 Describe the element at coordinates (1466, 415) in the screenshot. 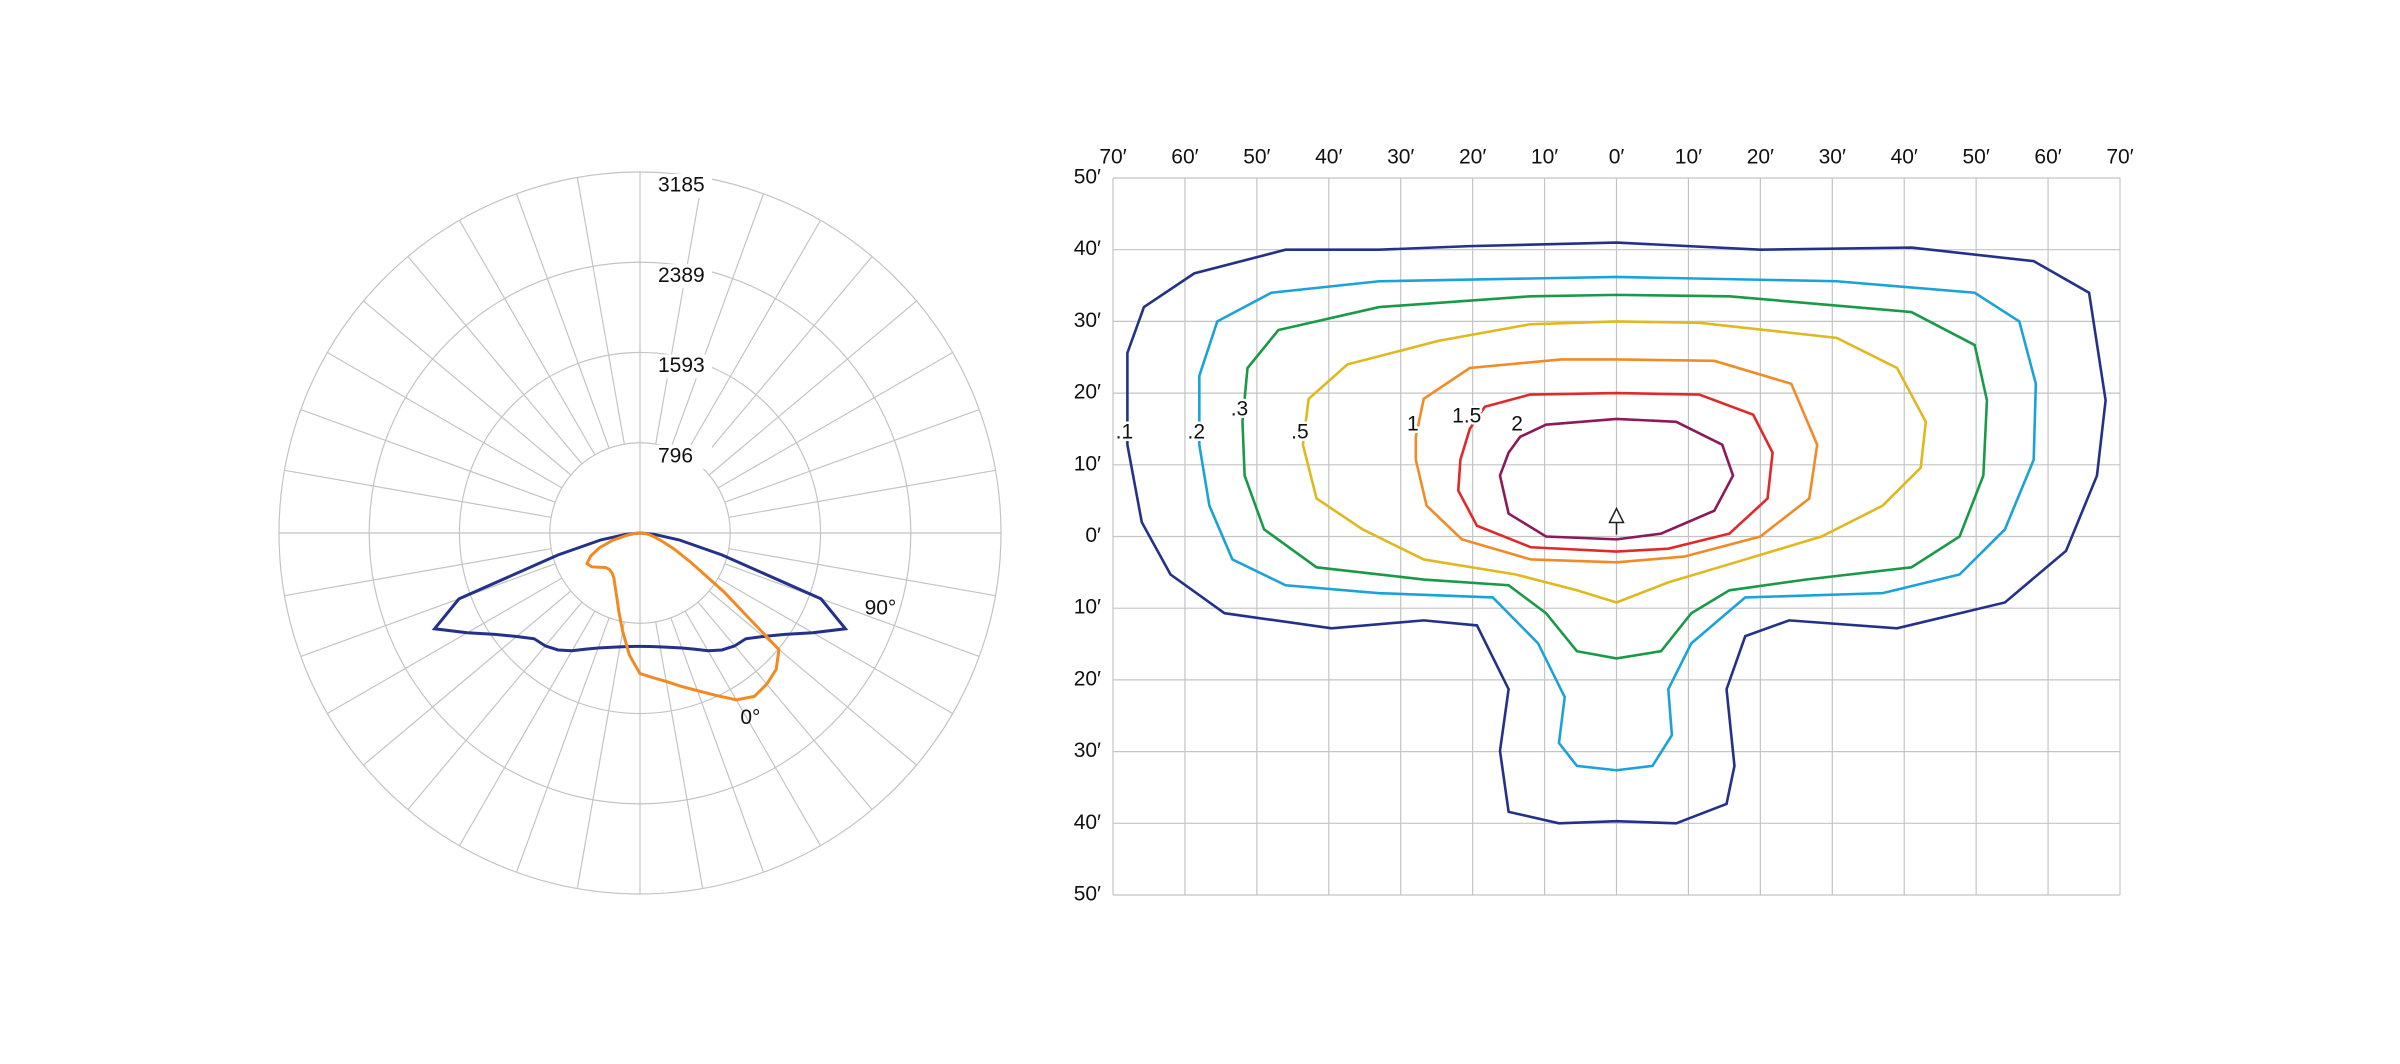

I see `contour-label: 1.5` at that location.